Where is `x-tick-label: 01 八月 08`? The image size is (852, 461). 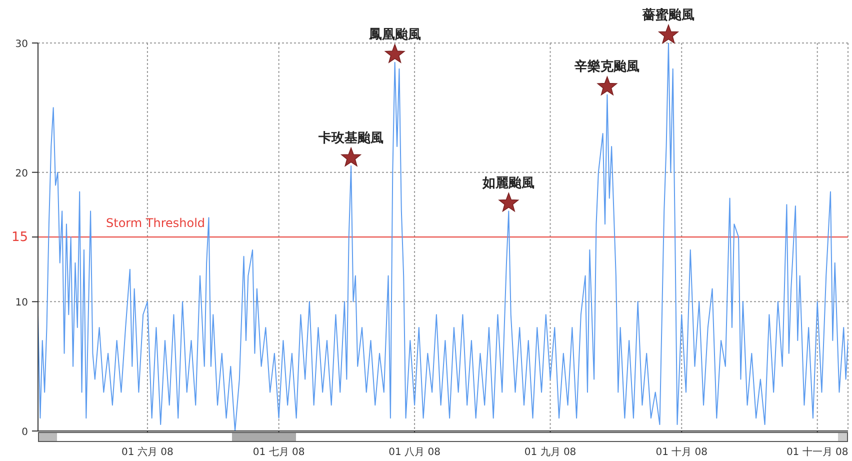
x-tick-label: 01 八月 08 is located at coordinates (414, 452).